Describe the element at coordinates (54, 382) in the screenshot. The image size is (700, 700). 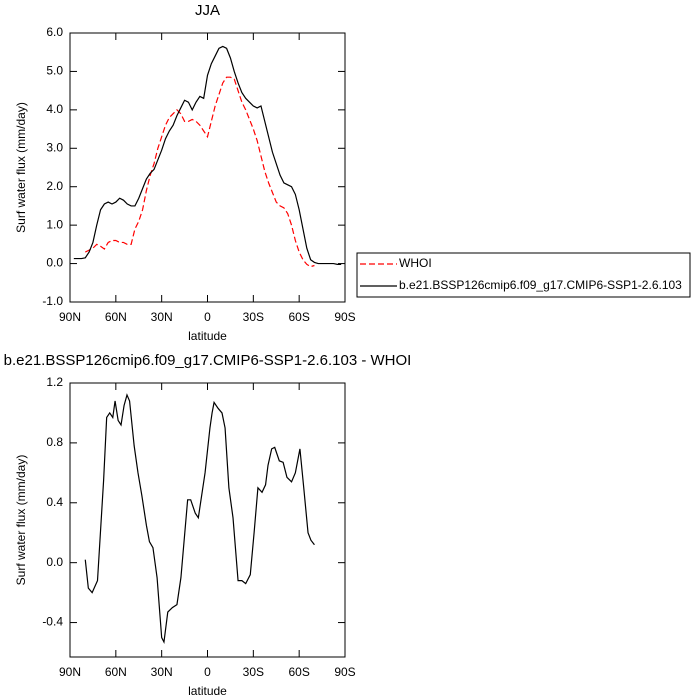
I see `y-tick-label: 1.2` at that location.